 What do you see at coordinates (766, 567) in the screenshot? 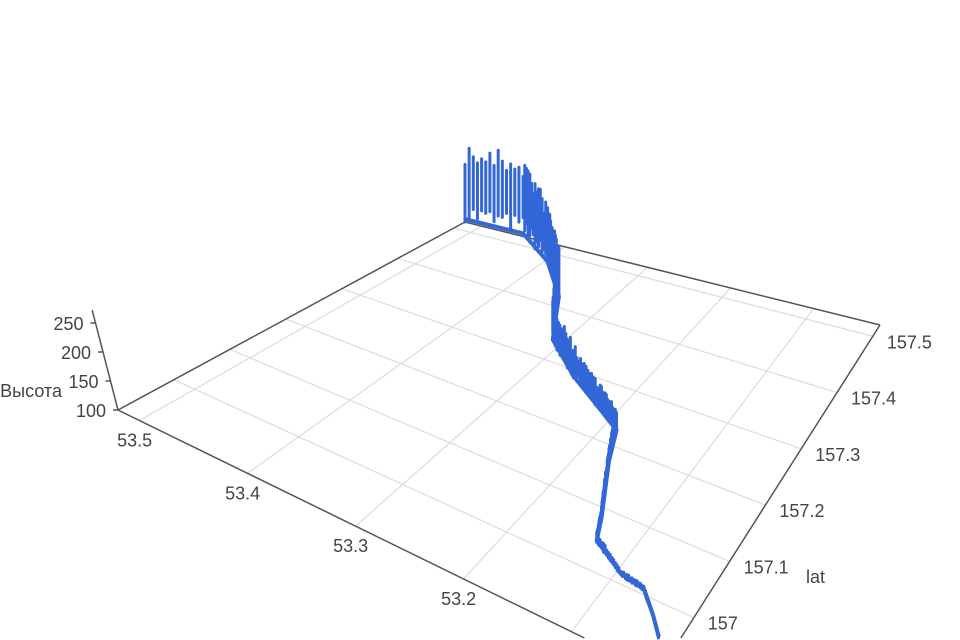
I see `y-tick-label: 157.1` at bounding box center [766, 567].